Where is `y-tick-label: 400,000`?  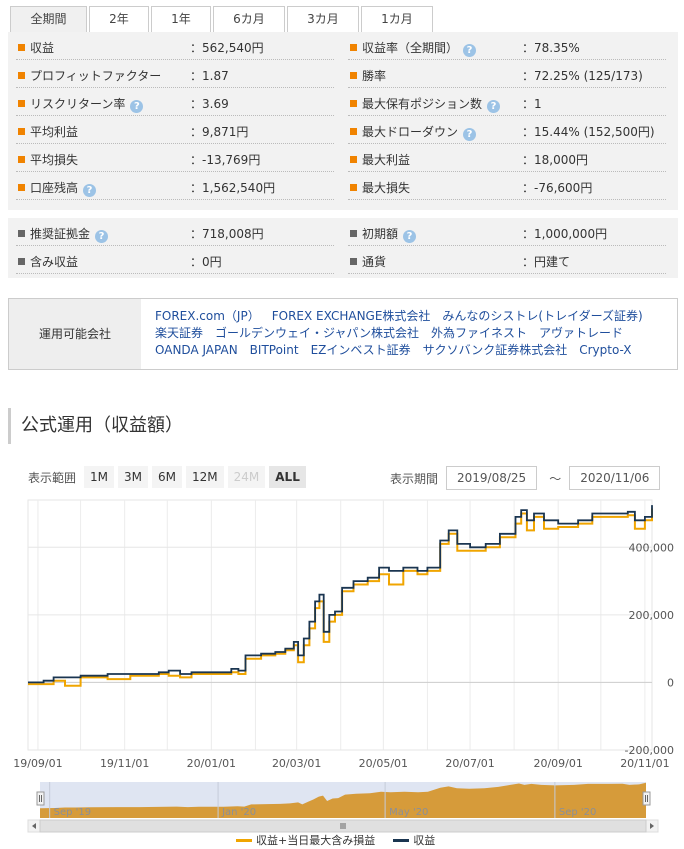 y-tick-label: 400,000 is located at coordinates (652, 547).